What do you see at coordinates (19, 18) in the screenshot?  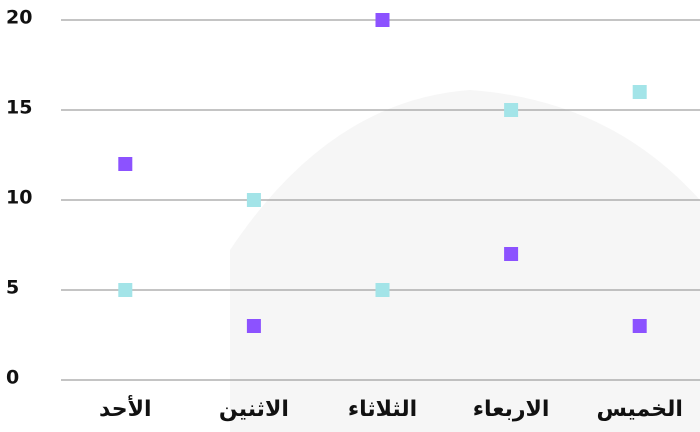 I see `y-tick-label: 20` at bounding box center [19, 18].